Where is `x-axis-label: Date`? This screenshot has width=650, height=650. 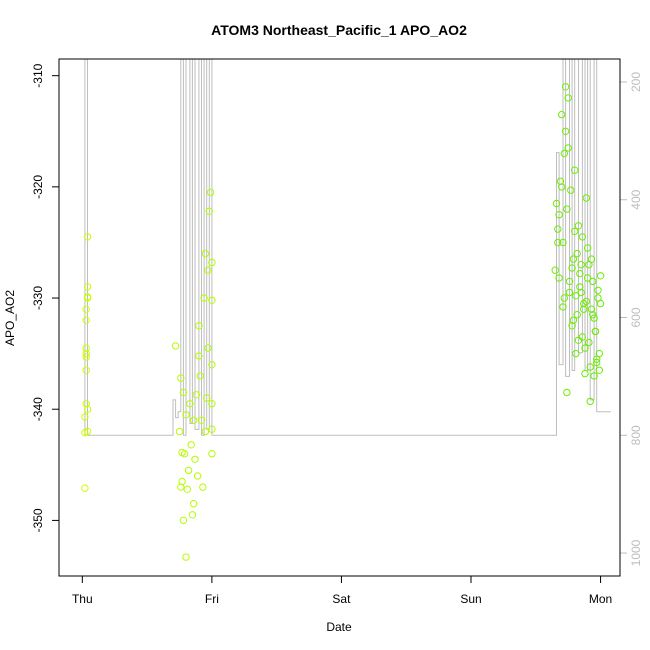
x-axis-label: Date is located at coordinates (339, 627).